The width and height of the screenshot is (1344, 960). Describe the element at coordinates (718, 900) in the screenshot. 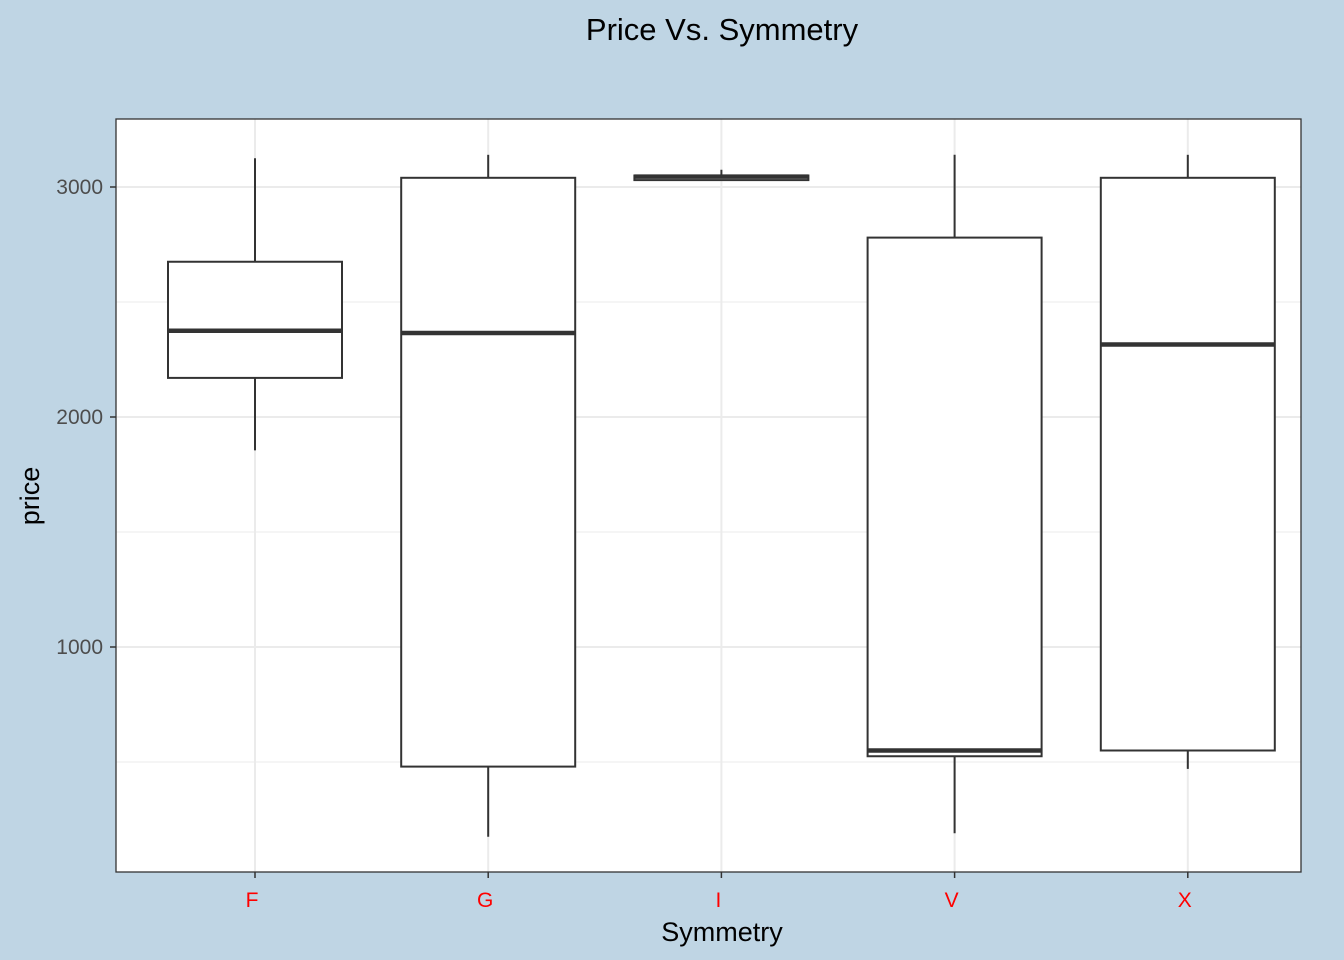

I see `x-tick-label: I` at that location.